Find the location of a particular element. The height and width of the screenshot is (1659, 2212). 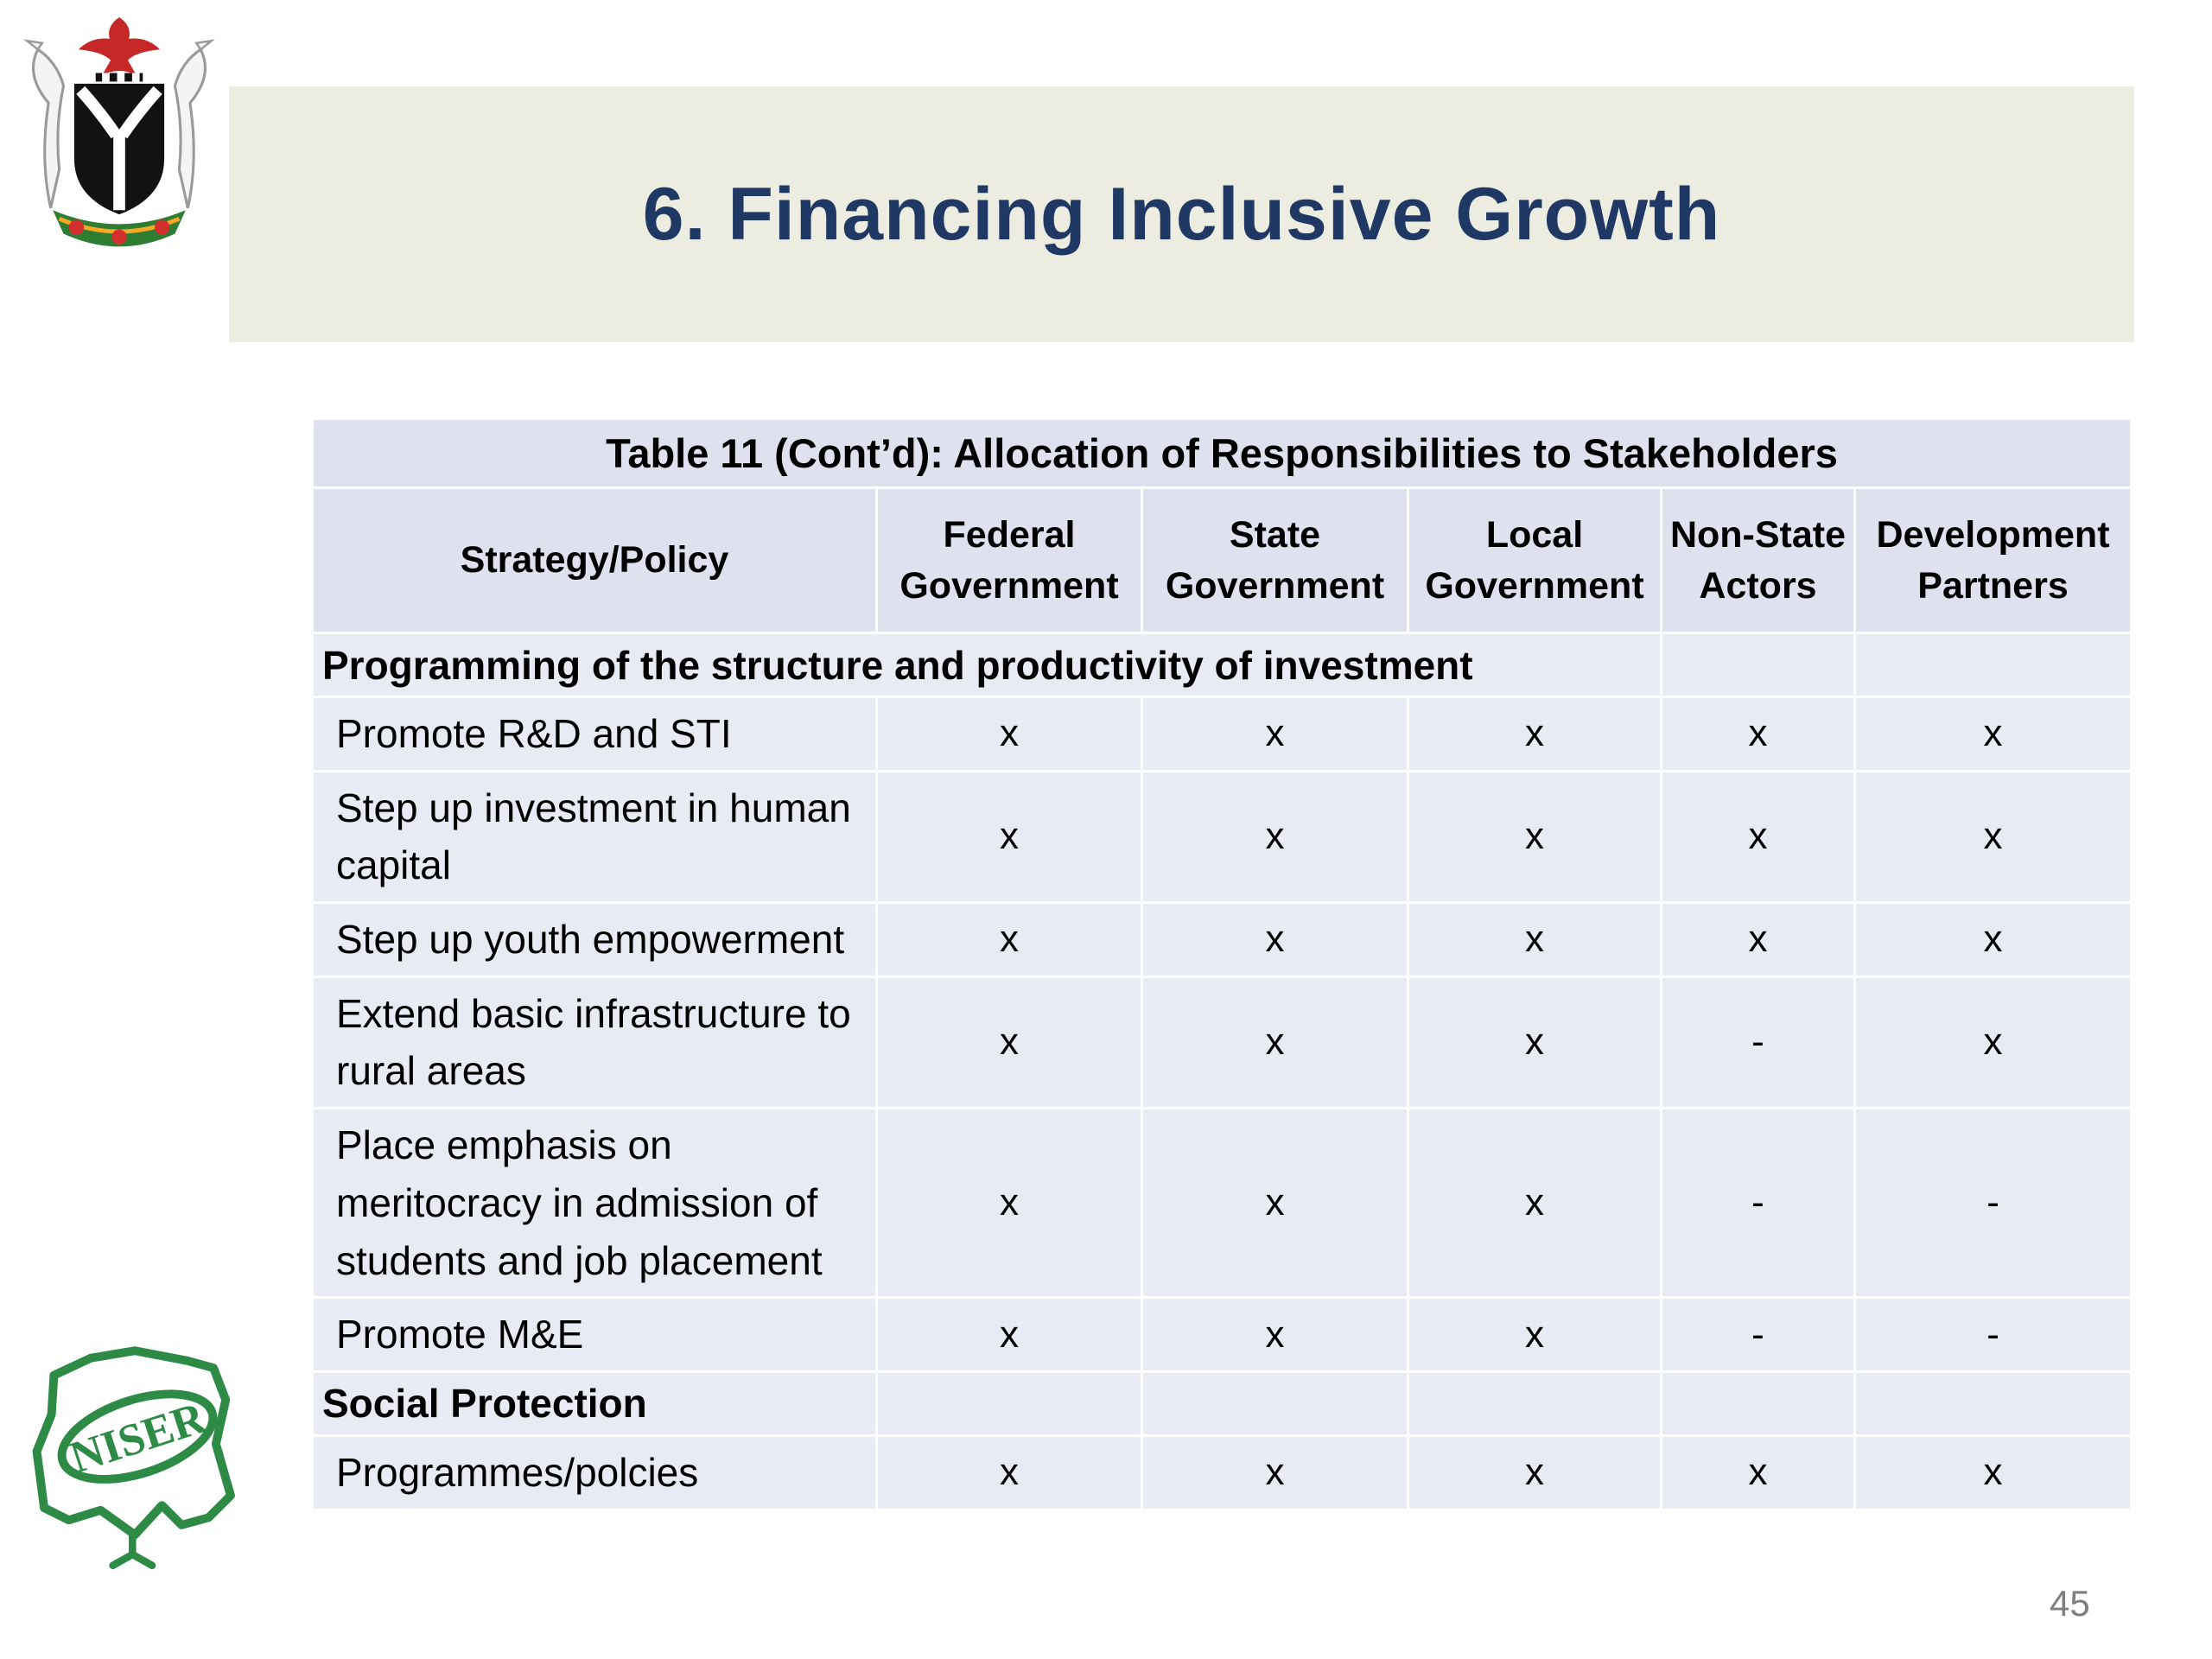

table-row: Programmes/polcies x x x x x is located at coordinates (1222, 1472).